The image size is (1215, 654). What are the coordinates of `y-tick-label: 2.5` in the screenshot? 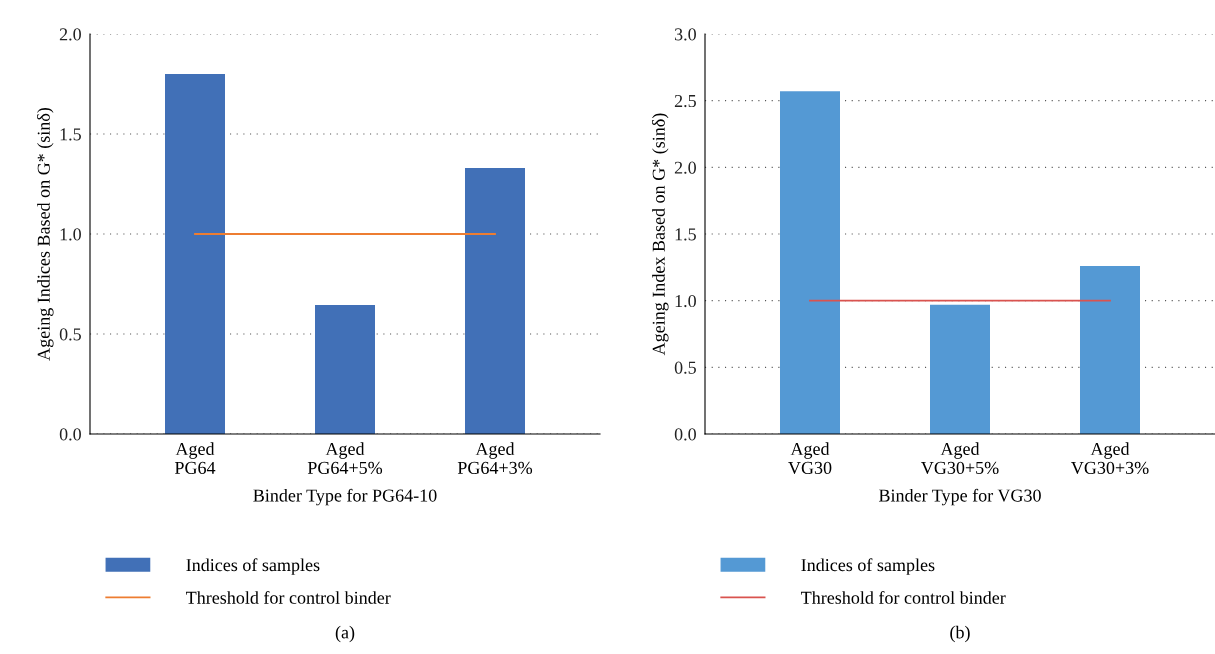 It's located at (685, 101).